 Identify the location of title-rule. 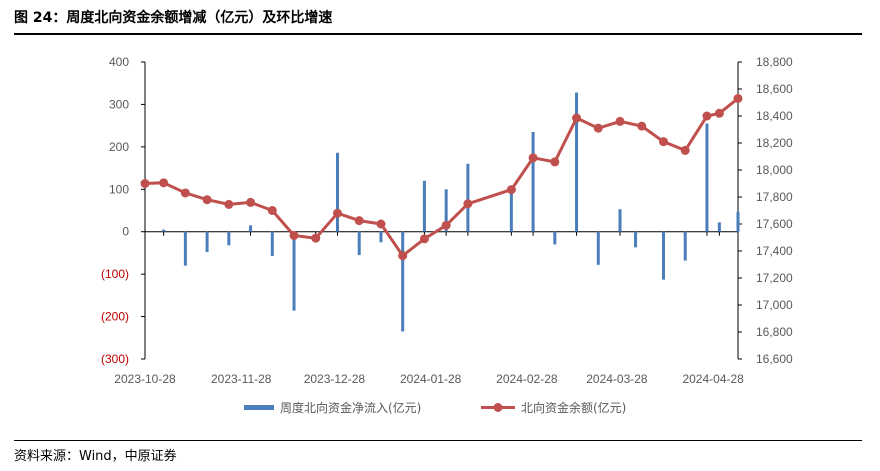
(438, 34).